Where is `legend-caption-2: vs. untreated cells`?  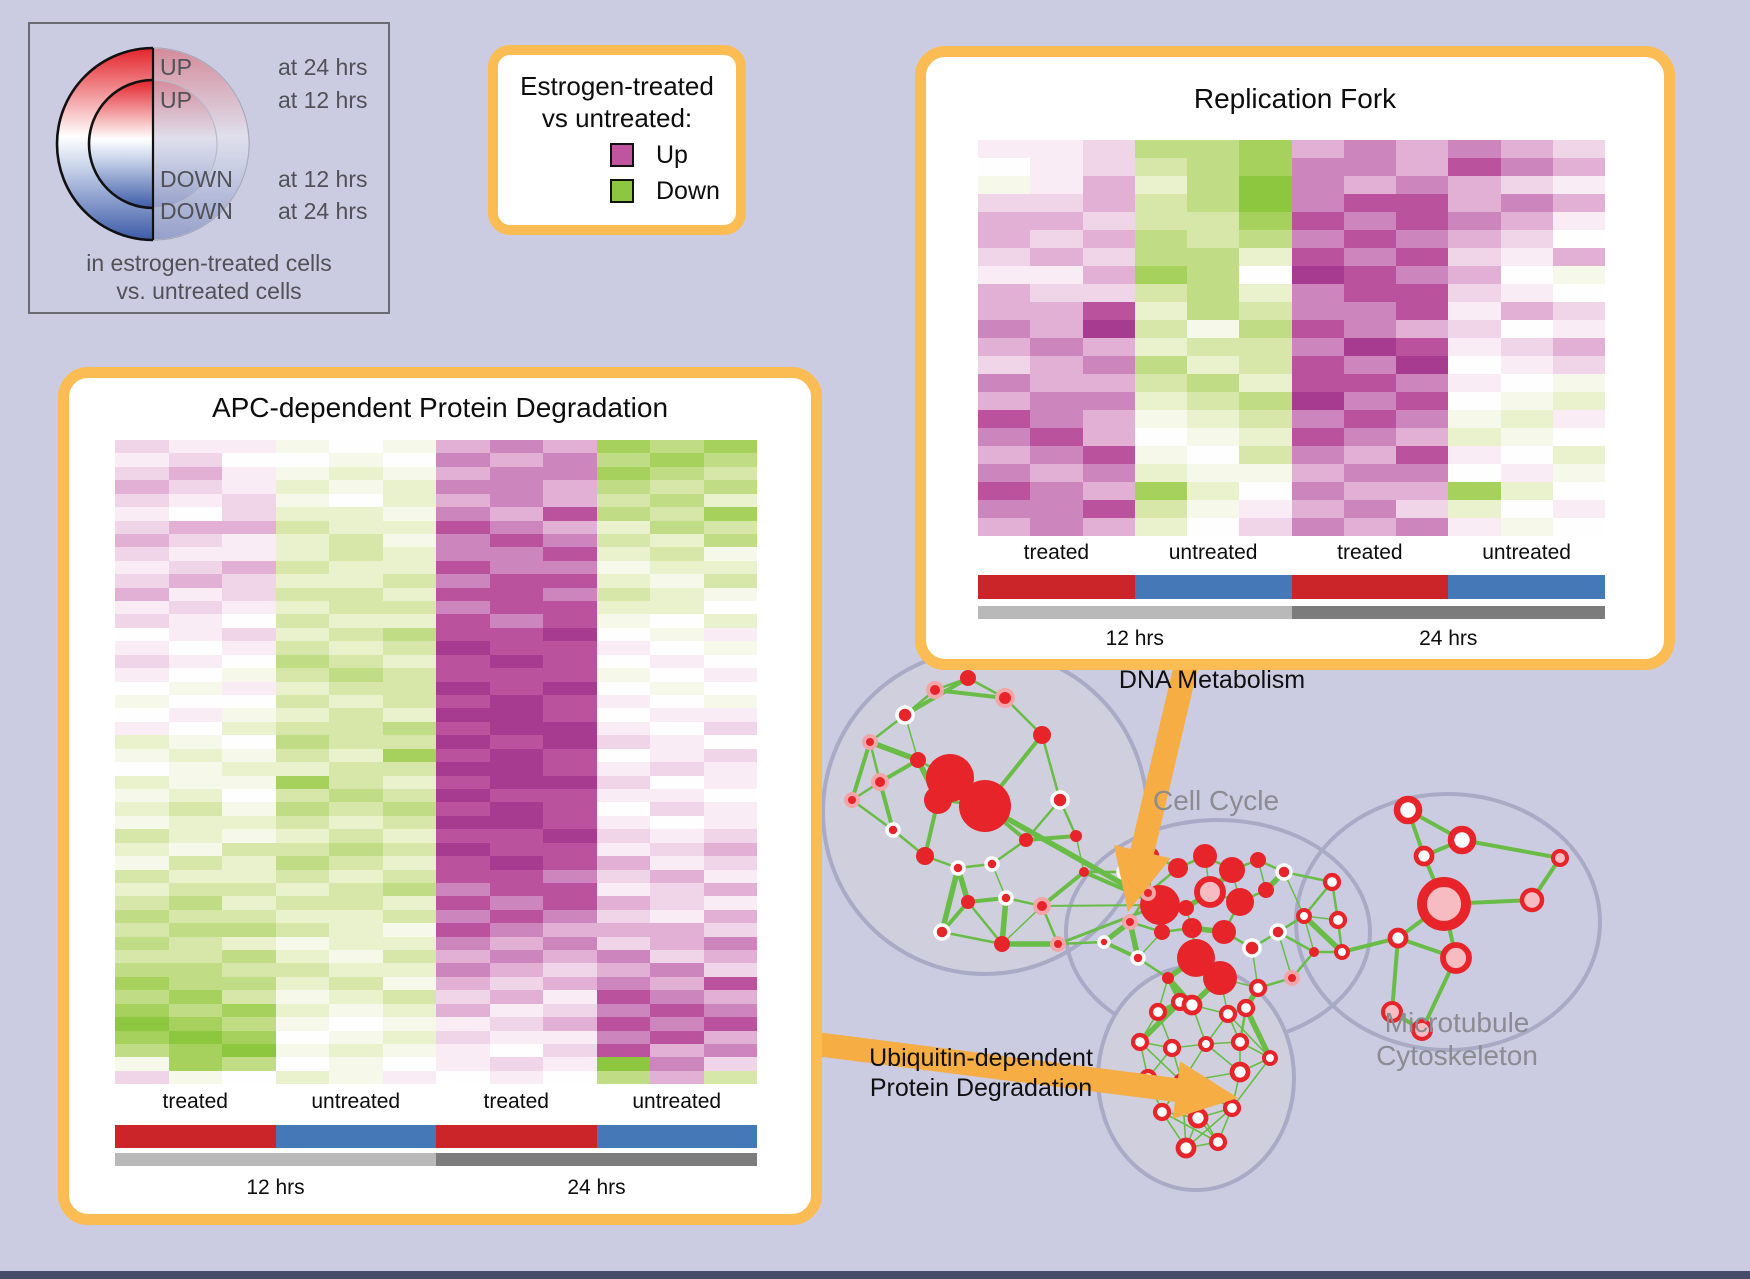 legend-caption-2: vs. untreated cells is located at coordinates (209, 291).